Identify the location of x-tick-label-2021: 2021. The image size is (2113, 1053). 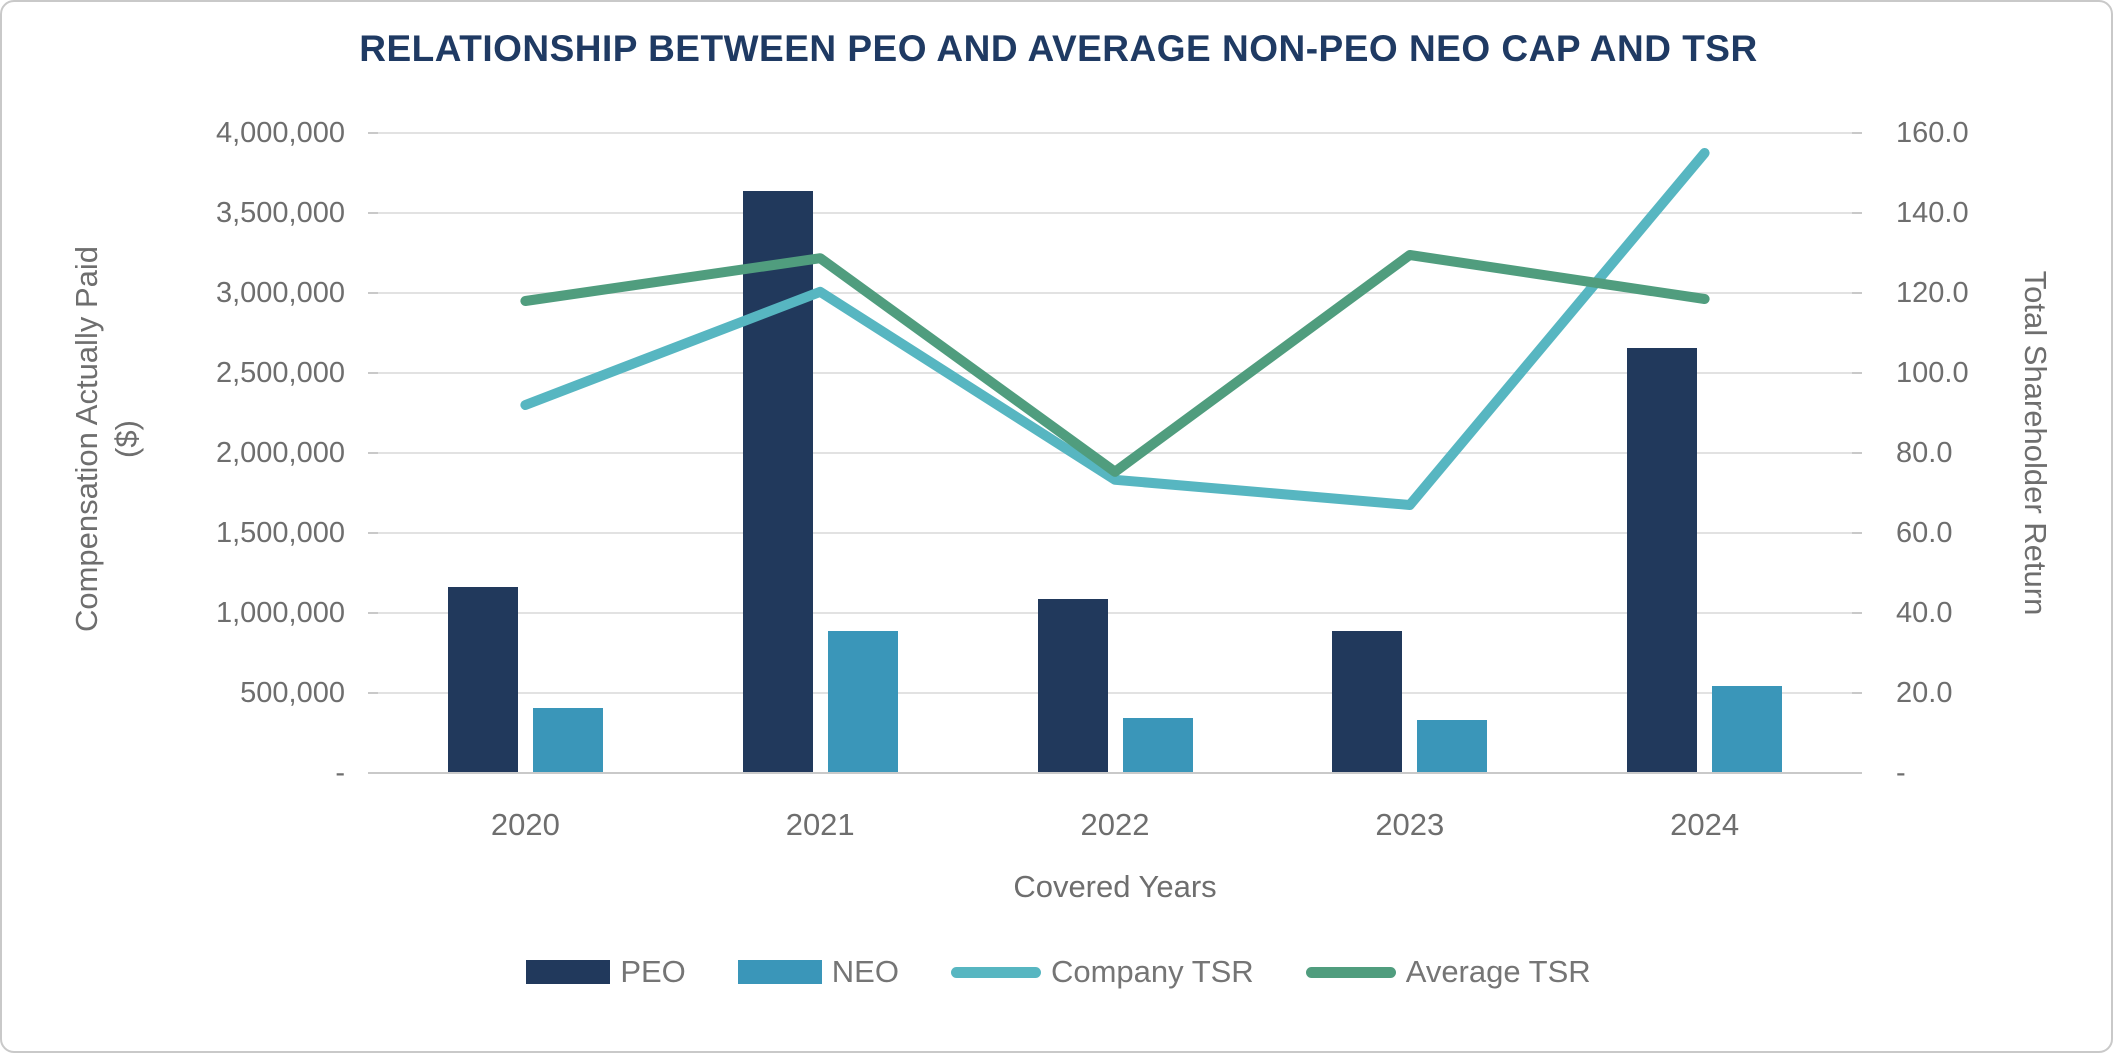
(820, 824).